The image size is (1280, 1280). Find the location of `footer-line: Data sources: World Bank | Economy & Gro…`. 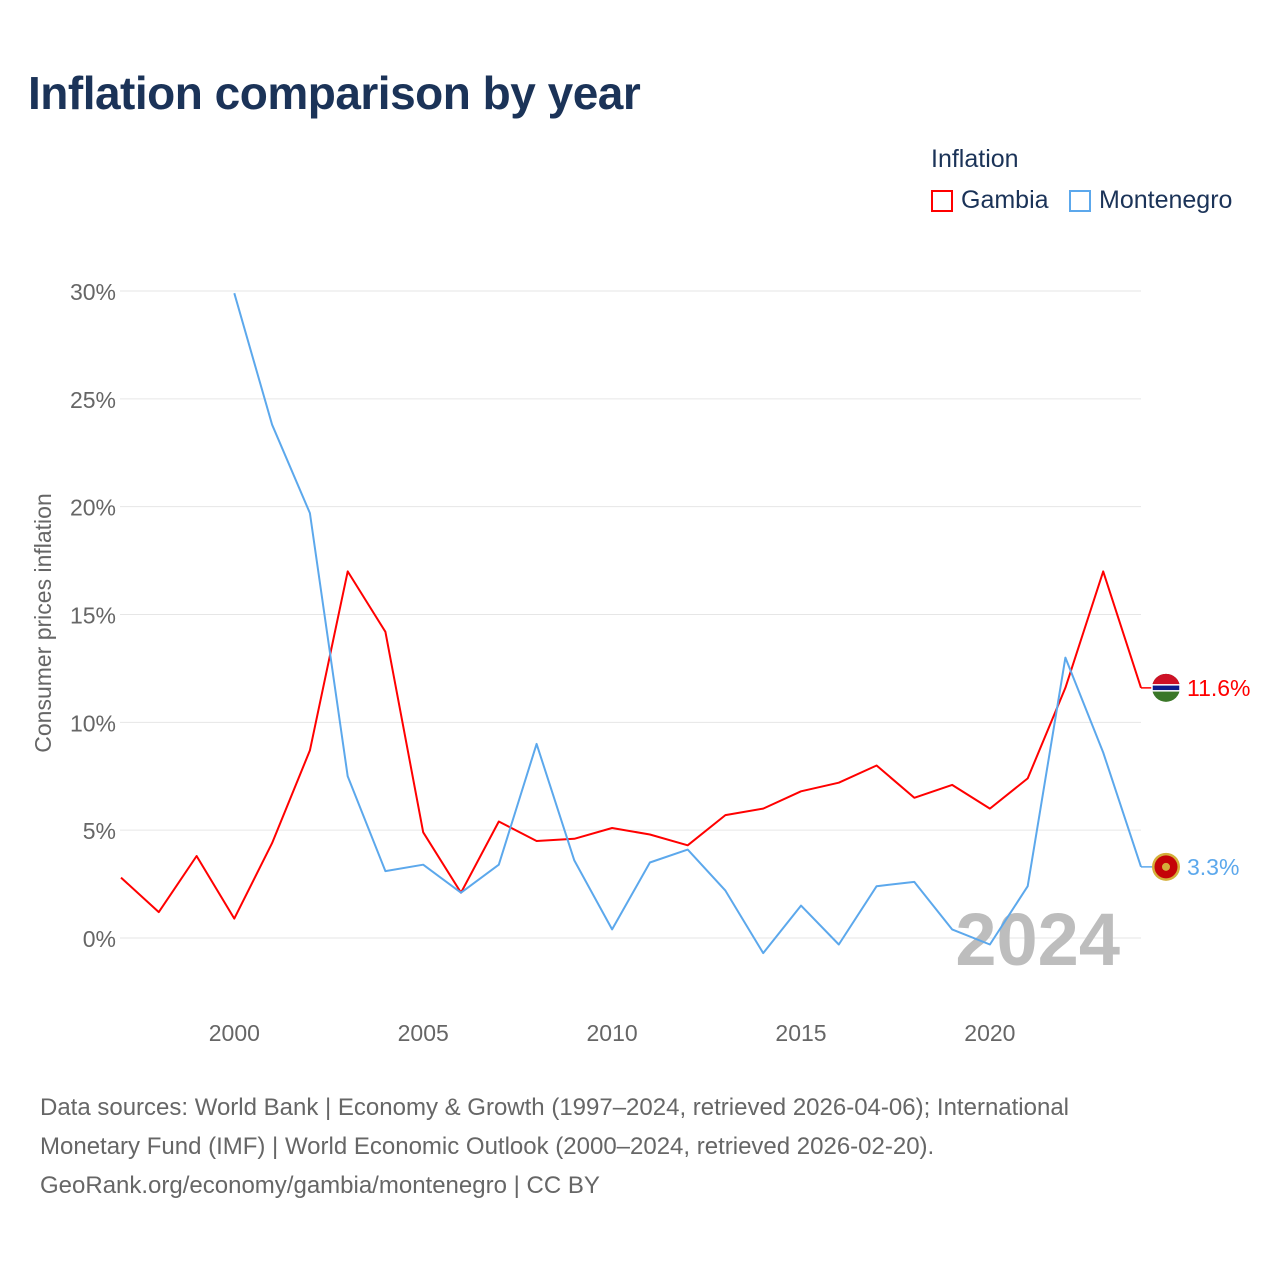

footer-line: Data sources: World Bank | Economy & Gro… is located at coordinates (555, 1107).